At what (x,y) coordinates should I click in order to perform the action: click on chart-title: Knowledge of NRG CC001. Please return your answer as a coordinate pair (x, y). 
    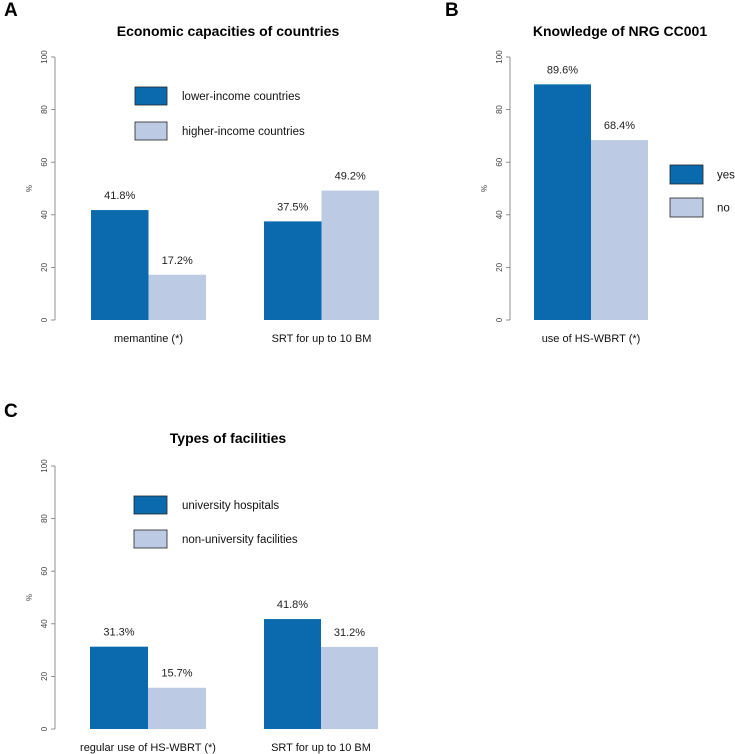
    Looking at the image, I should click on (620, 31).